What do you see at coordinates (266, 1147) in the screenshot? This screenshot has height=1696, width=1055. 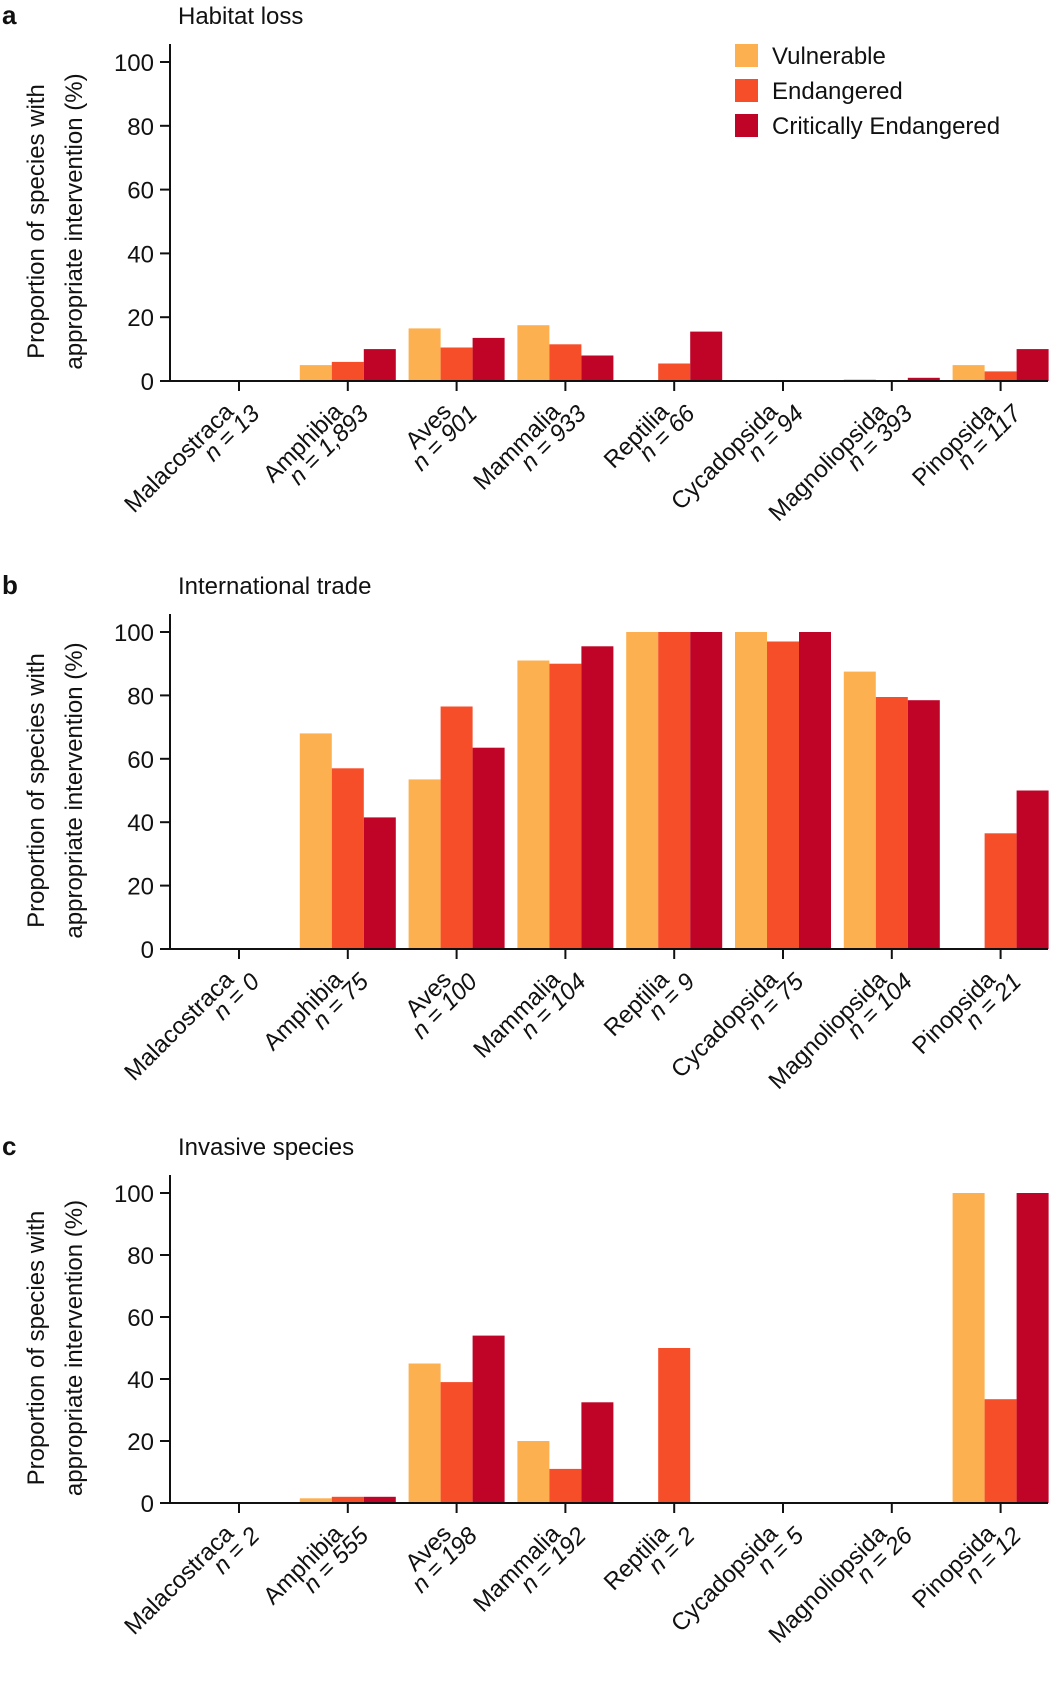 I see `panel-title: Invasive species` at bounding box center [266, 1147].